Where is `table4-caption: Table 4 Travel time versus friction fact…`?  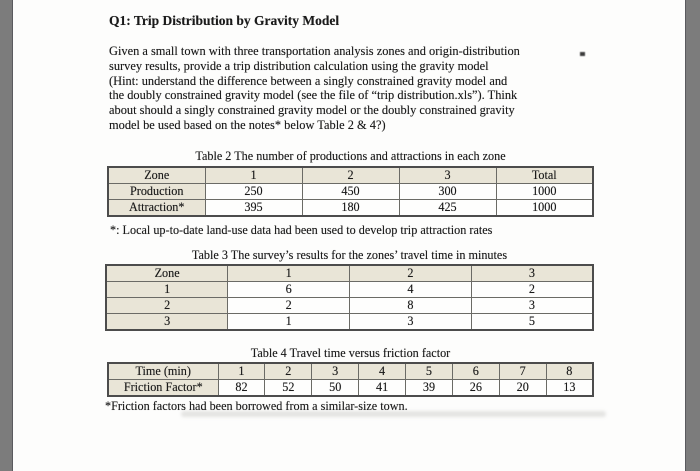
table4-caption: Table 4 Travel time versus friction fact… is located at coordinates (350, 353).